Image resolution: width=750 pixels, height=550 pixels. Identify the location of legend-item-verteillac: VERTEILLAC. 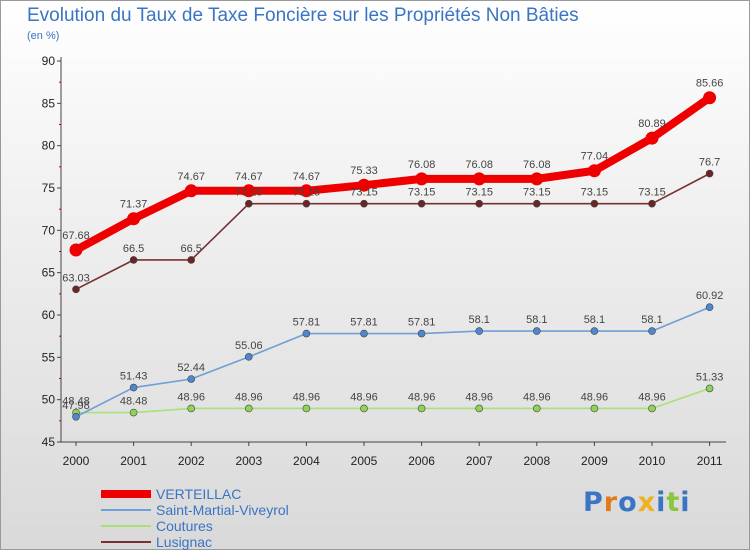
(195, 494).